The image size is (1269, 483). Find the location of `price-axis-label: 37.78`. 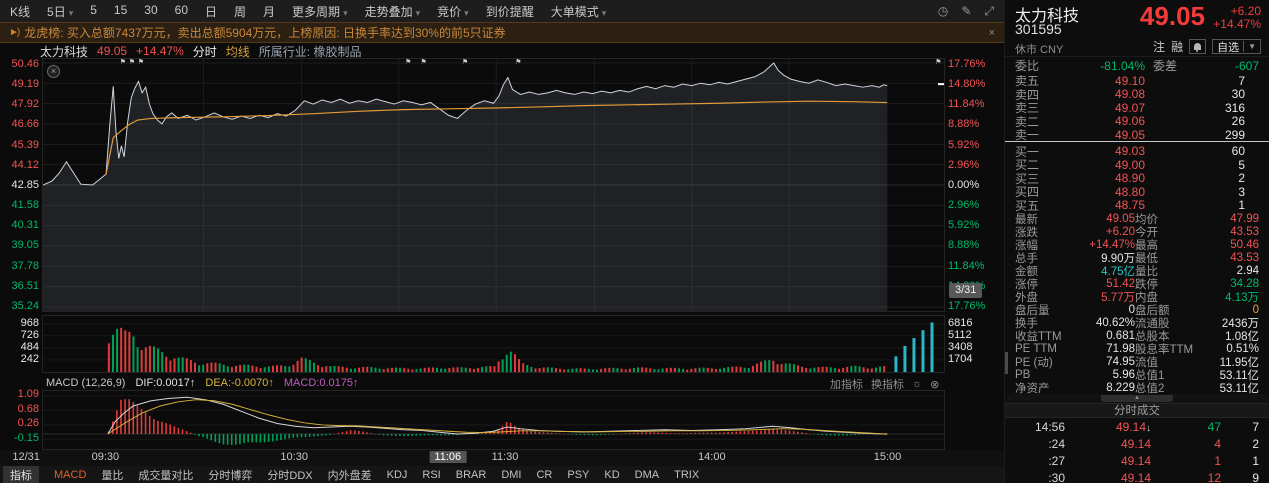

price-axis-label: 37.78 is located at coordinates (25, 265).